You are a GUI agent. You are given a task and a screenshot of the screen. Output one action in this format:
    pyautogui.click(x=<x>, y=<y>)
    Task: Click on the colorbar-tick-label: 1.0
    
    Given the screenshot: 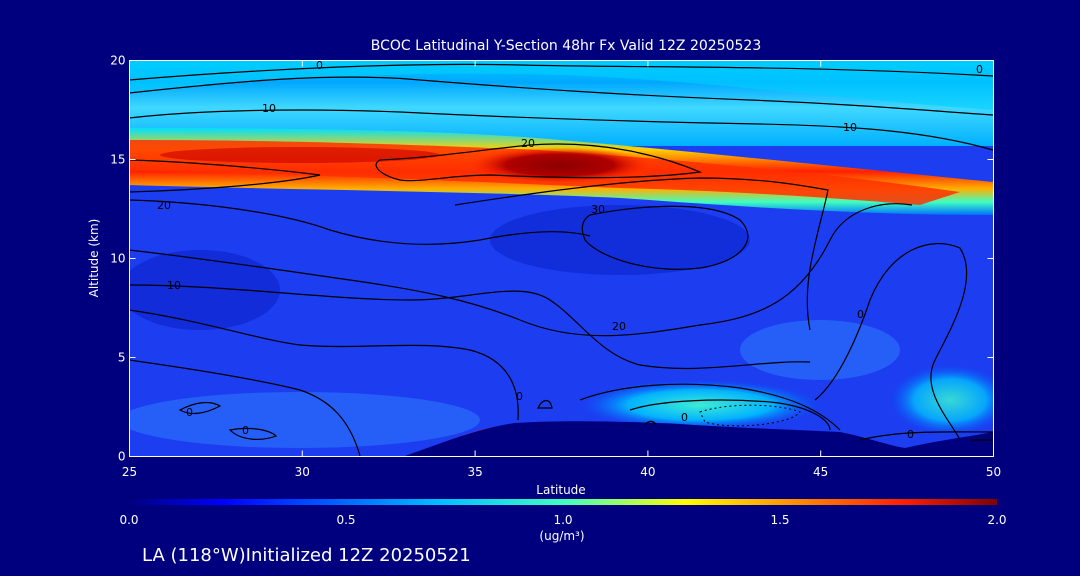 What is the action you would take?
    pyautogui.click(x=562, y=520)
    